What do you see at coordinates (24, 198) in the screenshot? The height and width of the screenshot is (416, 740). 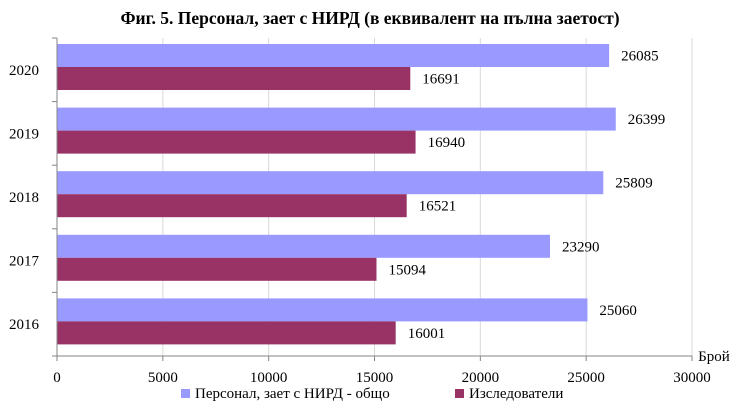 I see `y-category-label: 2018` at bounding box center [24, 198].